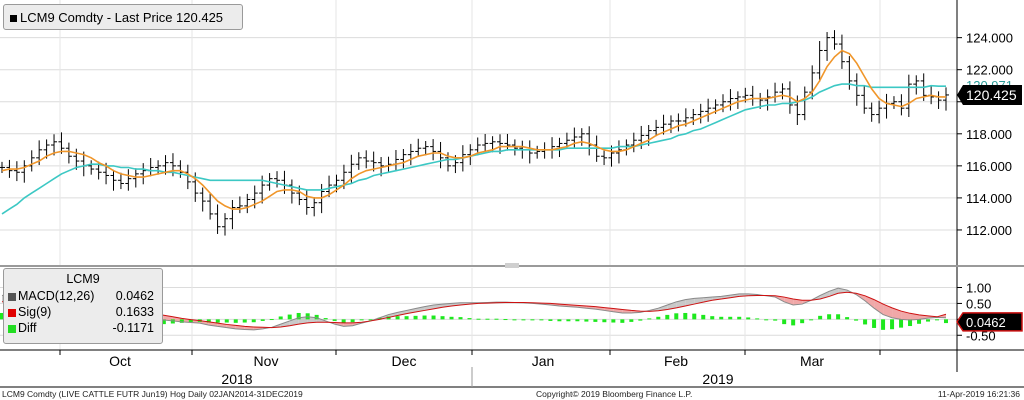 This screenshot has height=400, width=1024. What do you see at coordinates (978, 394) in the screenshot?
I see `footer-timestamp: 11-Apr-2019 16:21:36` at bounding box center [978, 394].